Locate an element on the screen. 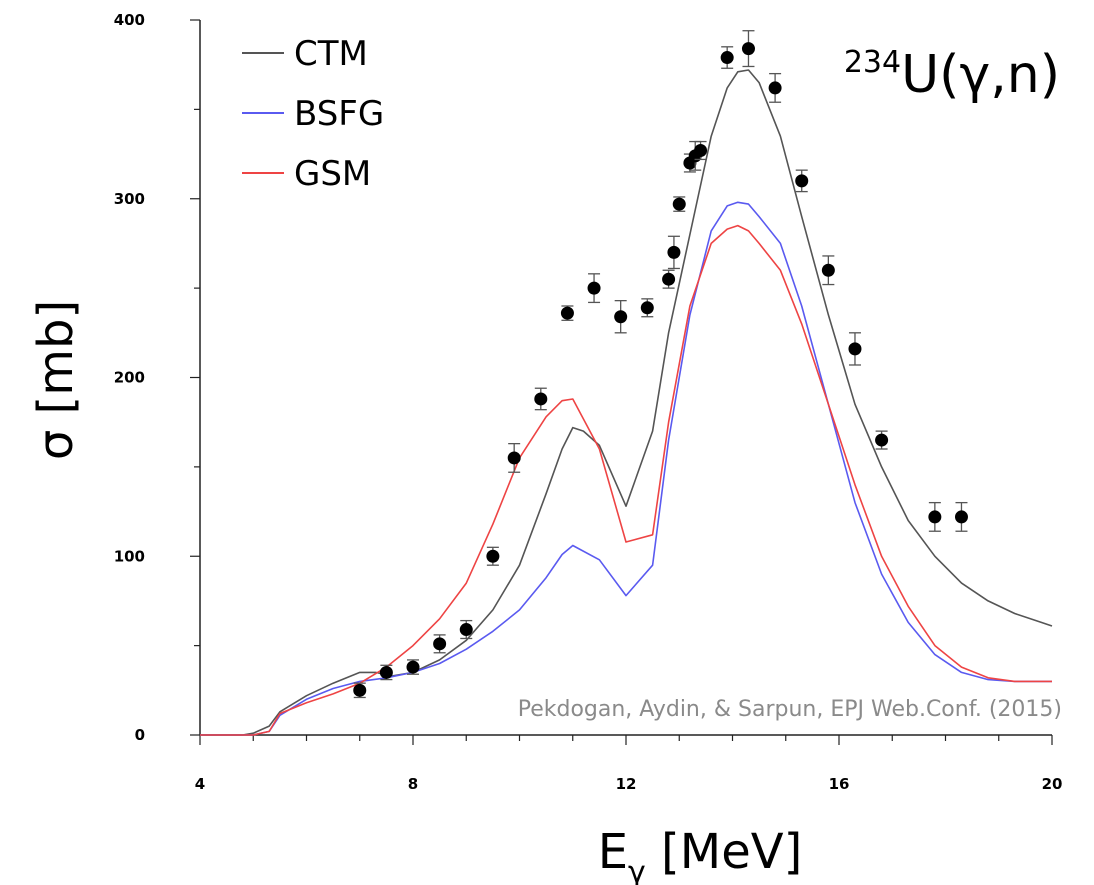 This screenshot has width=1094, height=885. x-tick-label: 16 is located at coordinates (839, 784).